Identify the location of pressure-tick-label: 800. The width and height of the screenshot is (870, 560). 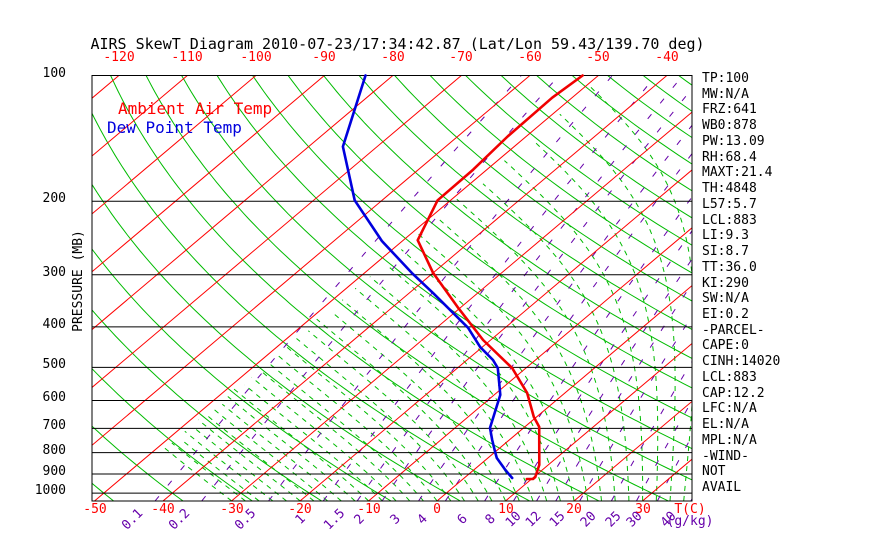
(54, 450).